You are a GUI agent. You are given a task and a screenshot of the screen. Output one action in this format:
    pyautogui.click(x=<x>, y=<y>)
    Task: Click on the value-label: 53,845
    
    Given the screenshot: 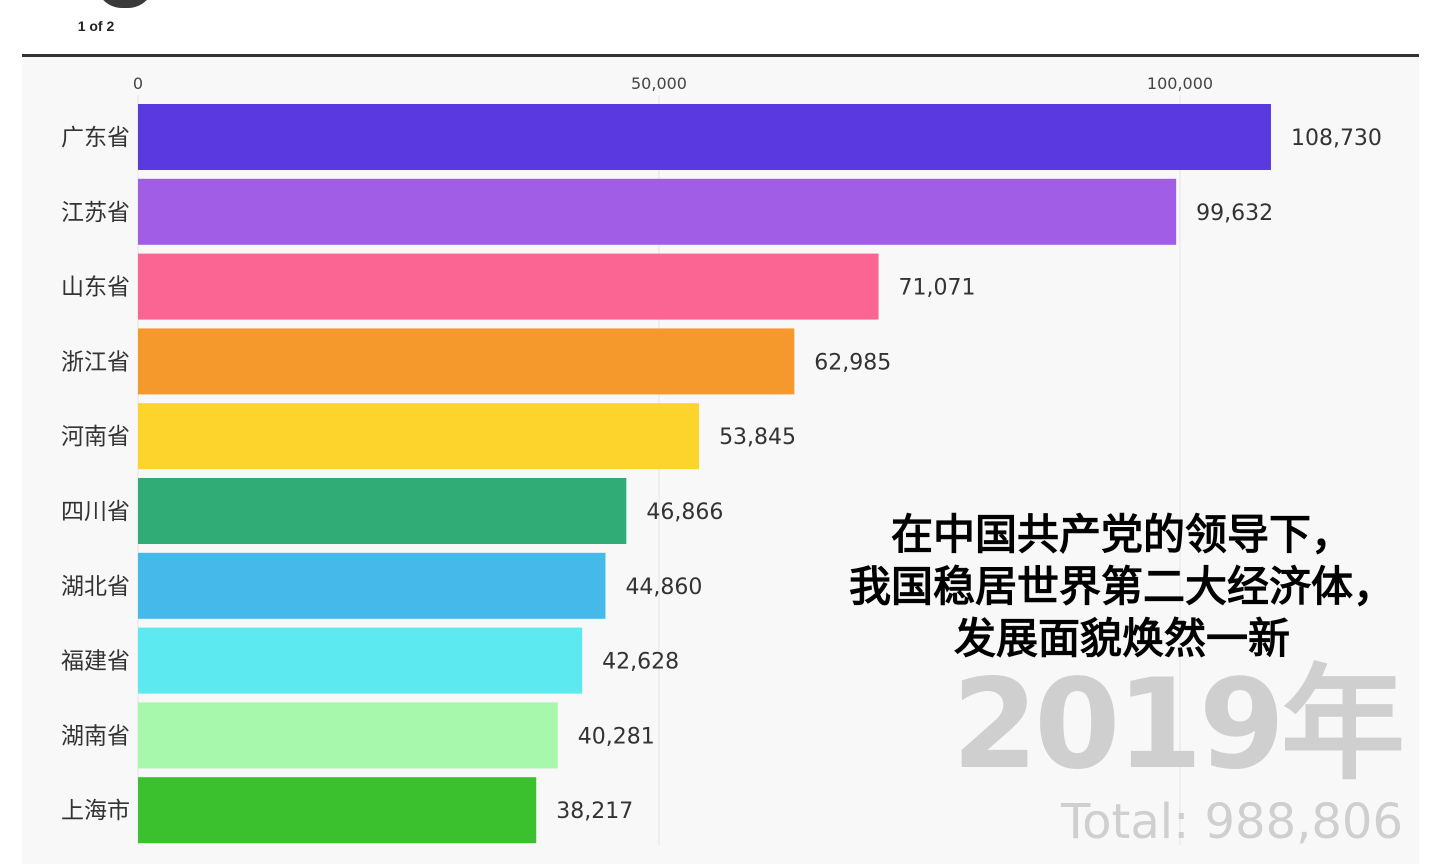 What is the action you would take?
    pyautogui.click(x=757, y=437)
    